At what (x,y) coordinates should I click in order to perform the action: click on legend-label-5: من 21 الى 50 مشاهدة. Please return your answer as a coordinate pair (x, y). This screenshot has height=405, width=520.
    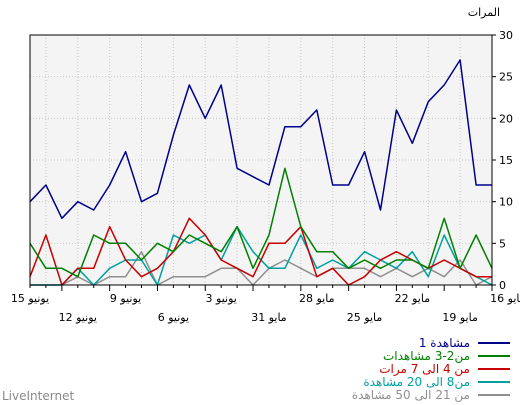
    Looking at the image, I should click on (411, 395).